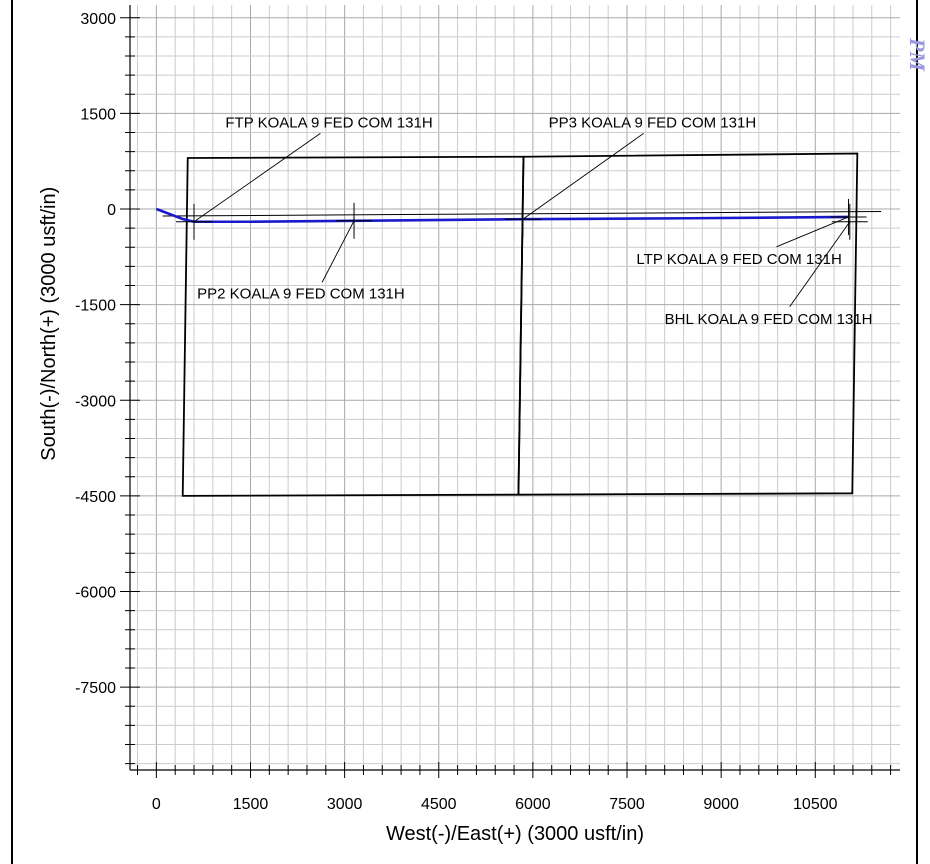 The image size is (930, 864). Describe the element at coordinates (301, 293) in the screenshot. I see `annotation-label: PP2 KOALA 9 FED COM 131H` at that location.